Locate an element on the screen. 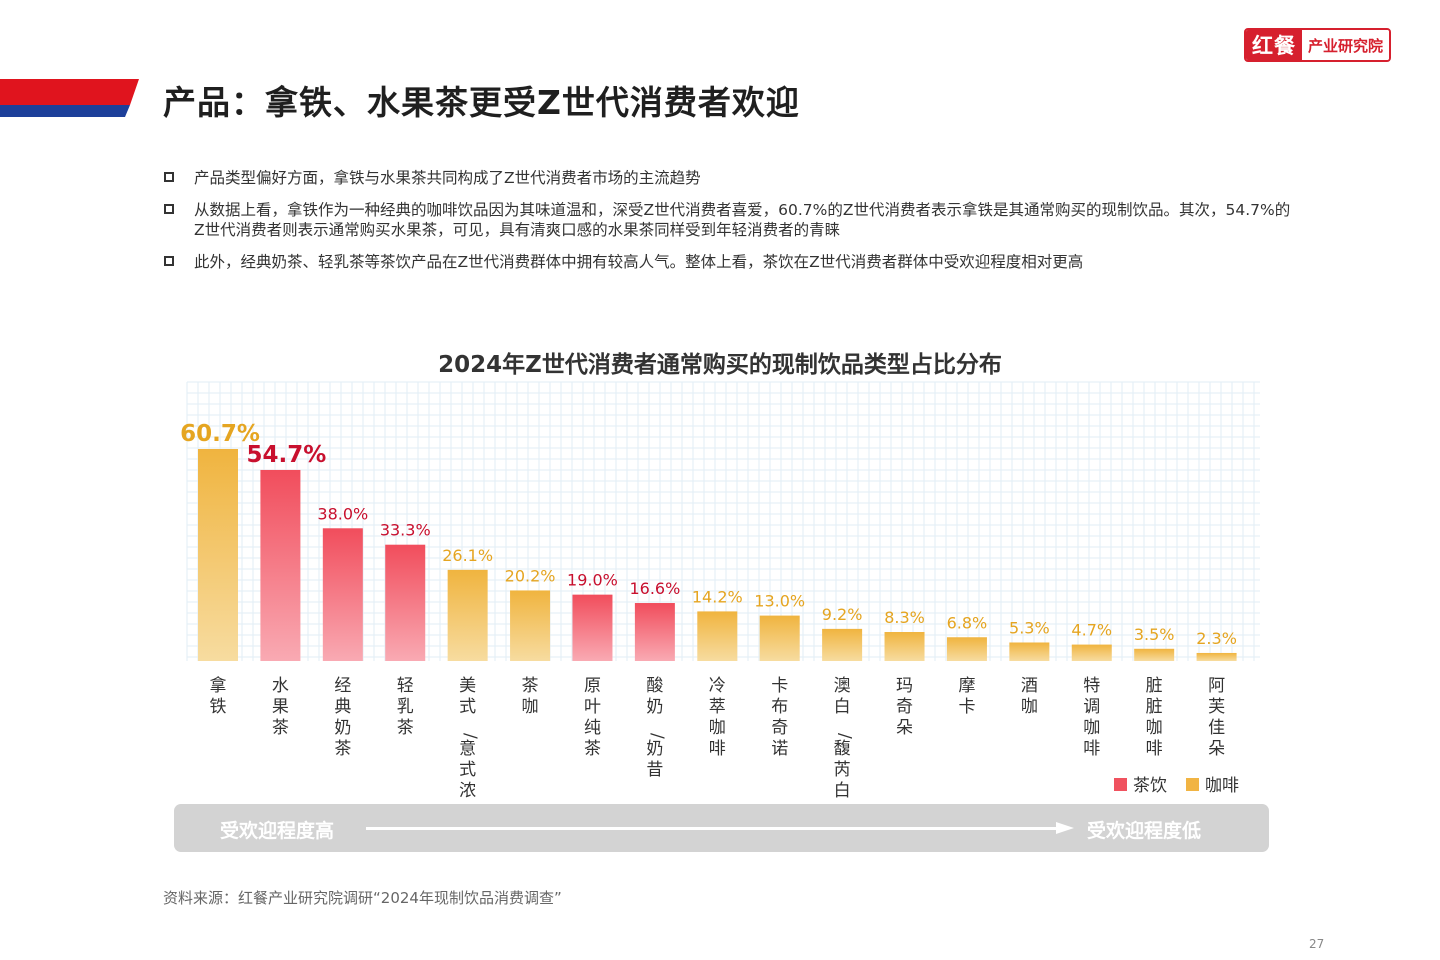 Image resolution: width=1440 pixels, height=960 pixels. arrow-line is located at coordinates (711, 828).